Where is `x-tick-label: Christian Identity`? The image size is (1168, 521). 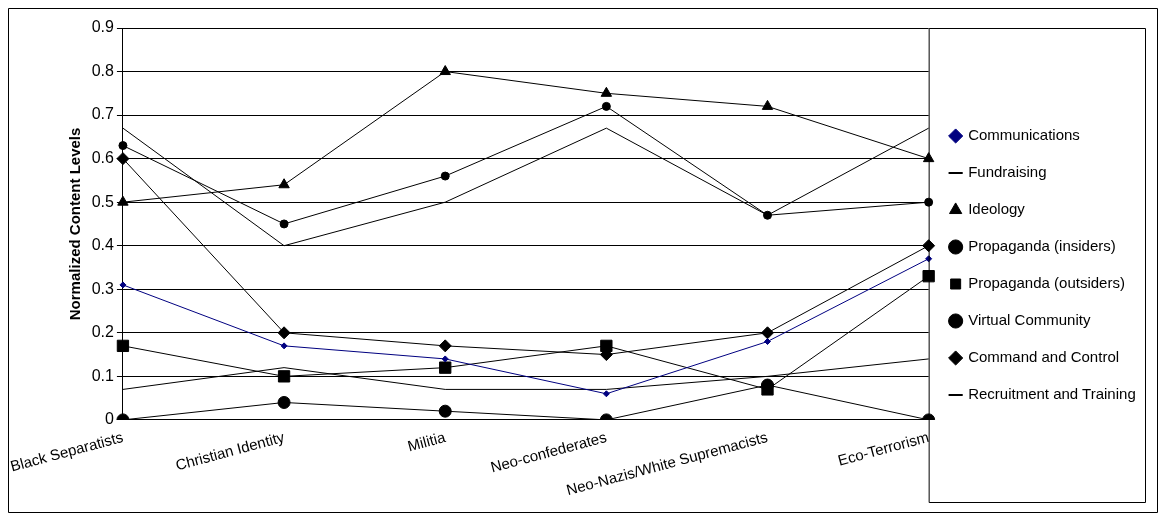 x-tick-label: Christian Identity is located at coordinates (230, 450).